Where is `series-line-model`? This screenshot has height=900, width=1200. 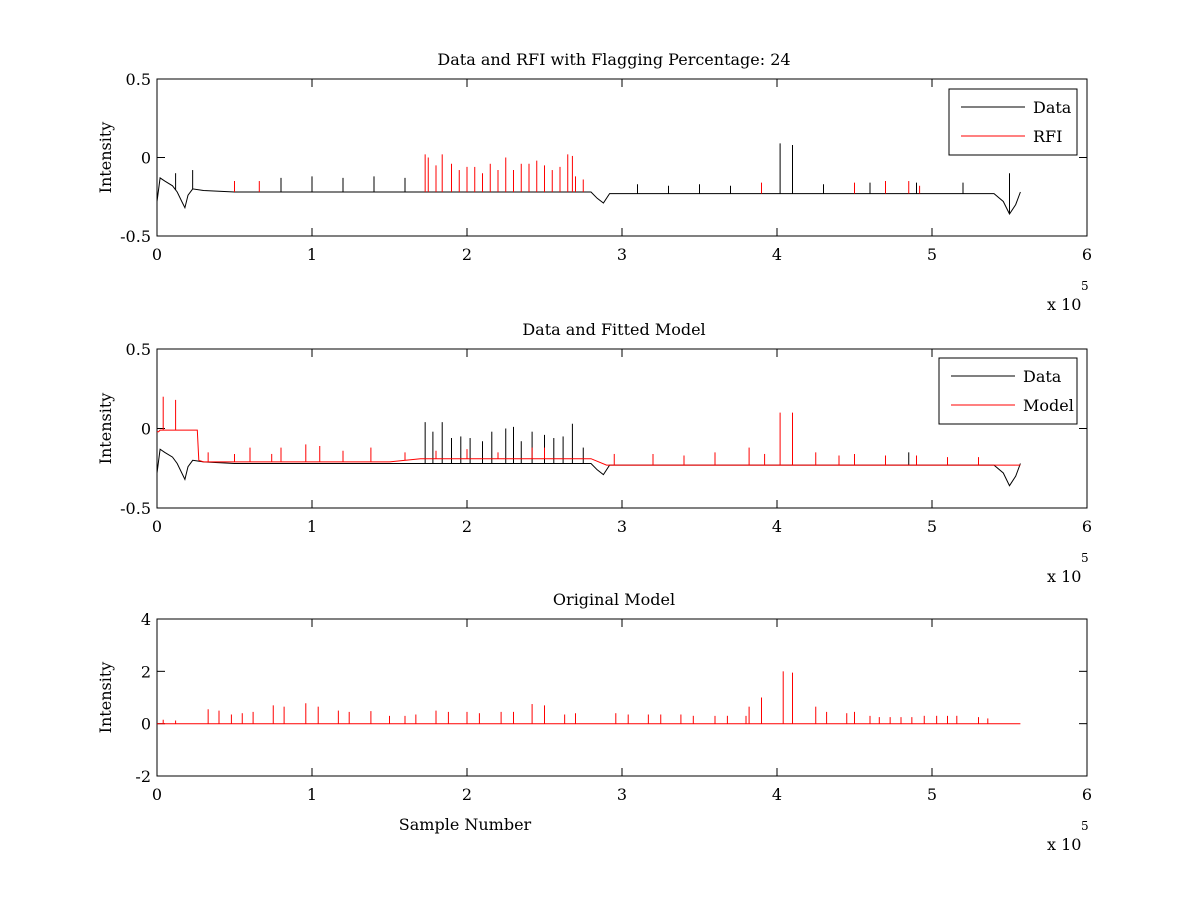 series-line-model is located at coordinates (589, 447).